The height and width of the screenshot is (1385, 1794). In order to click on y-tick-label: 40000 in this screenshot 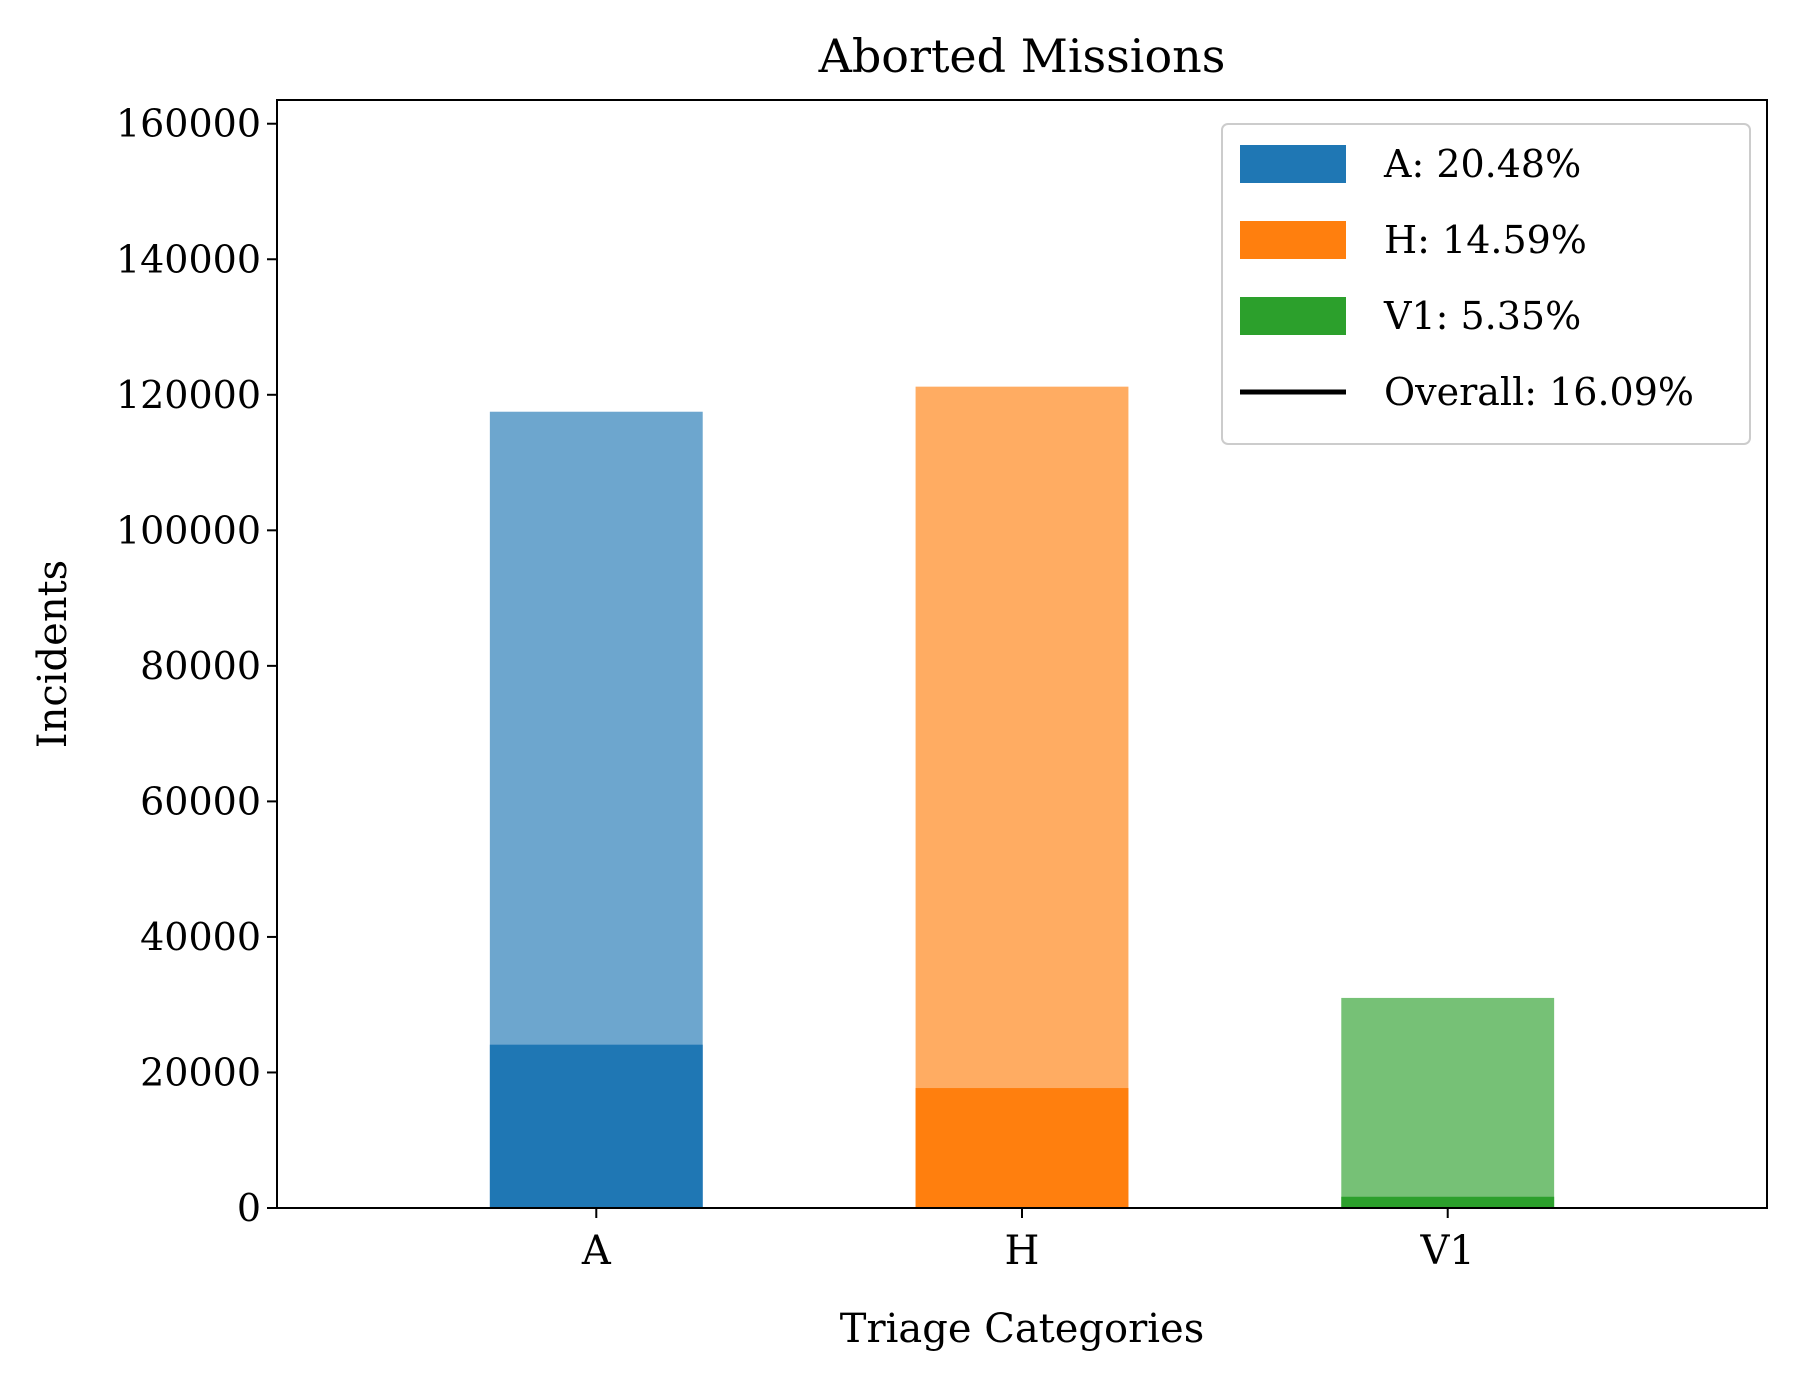, I will do `click(200, 937)`.